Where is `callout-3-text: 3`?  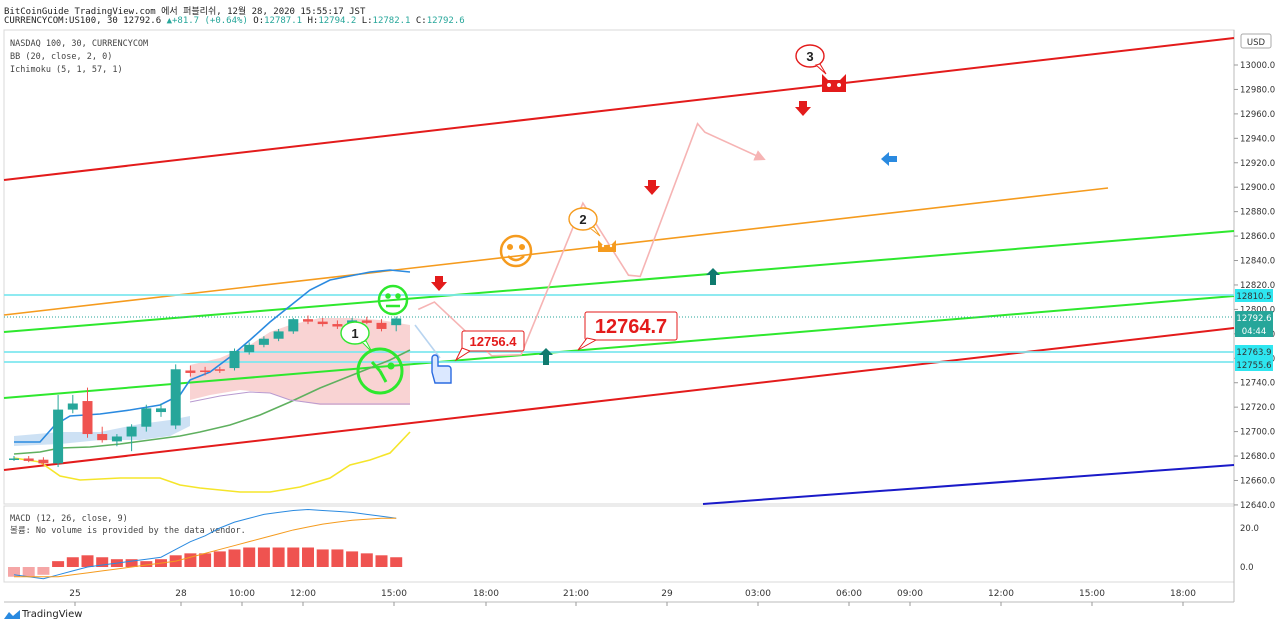 callout-3-text: 3 is located at coordinates (809, 56).